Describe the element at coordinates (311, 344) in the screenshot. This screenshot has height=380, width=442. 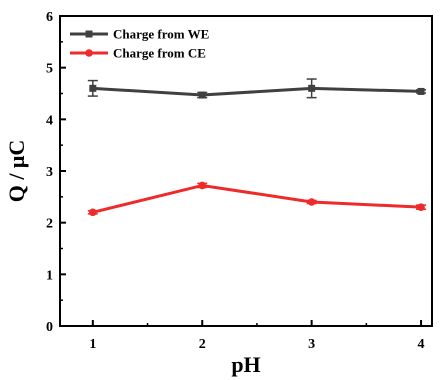
I see `x-tick-label: 3` at that location.